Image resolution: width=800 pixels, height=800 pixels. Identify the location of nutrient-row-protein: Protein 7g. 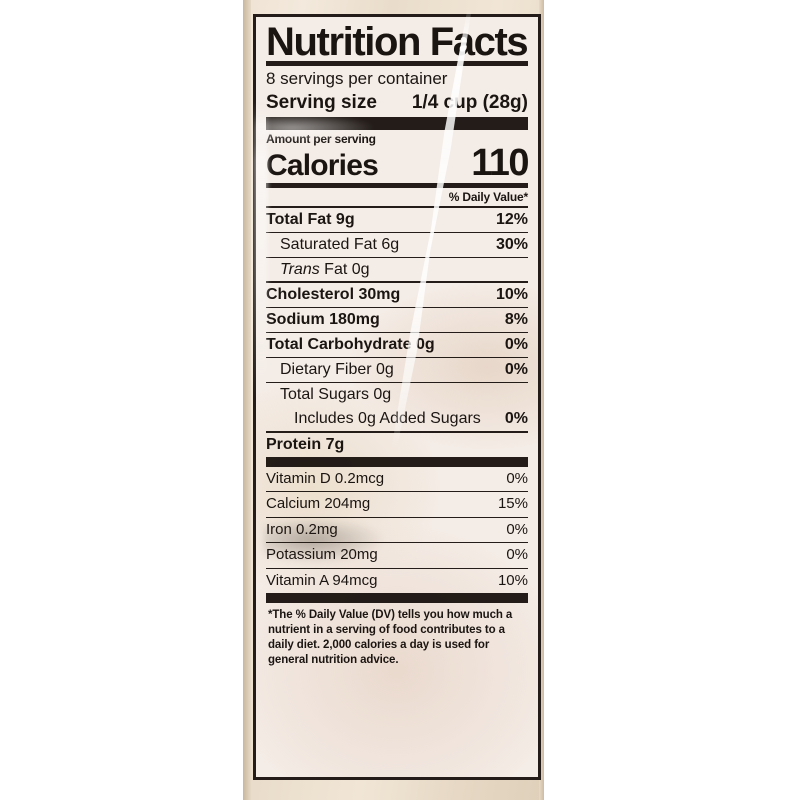
(397, 445).